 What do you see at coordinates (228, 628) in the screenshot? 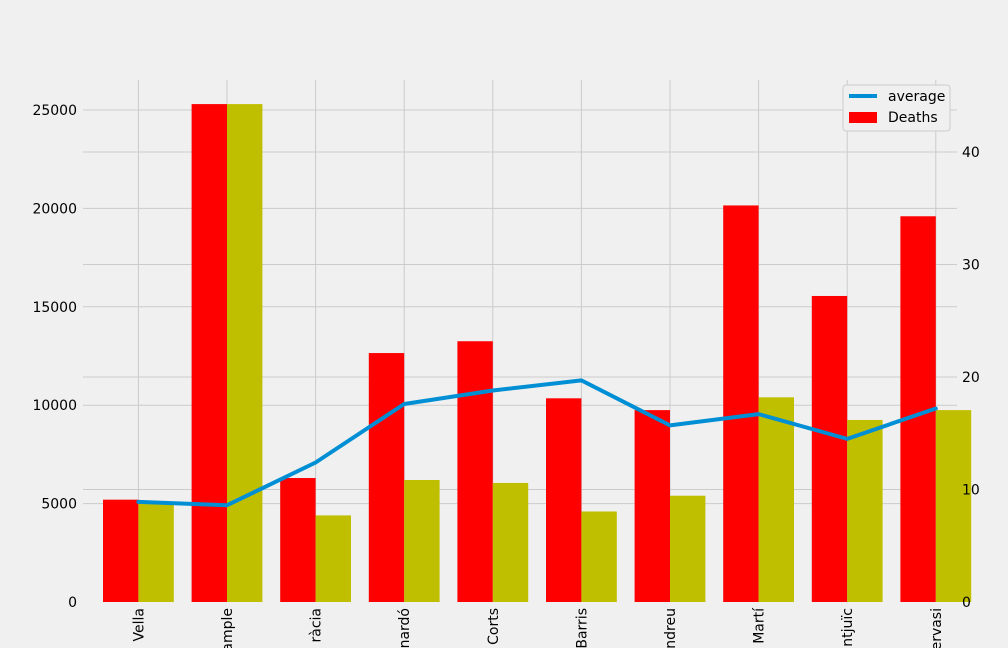
I see `x-tick-label: ample` at bounding box center [228, 628].